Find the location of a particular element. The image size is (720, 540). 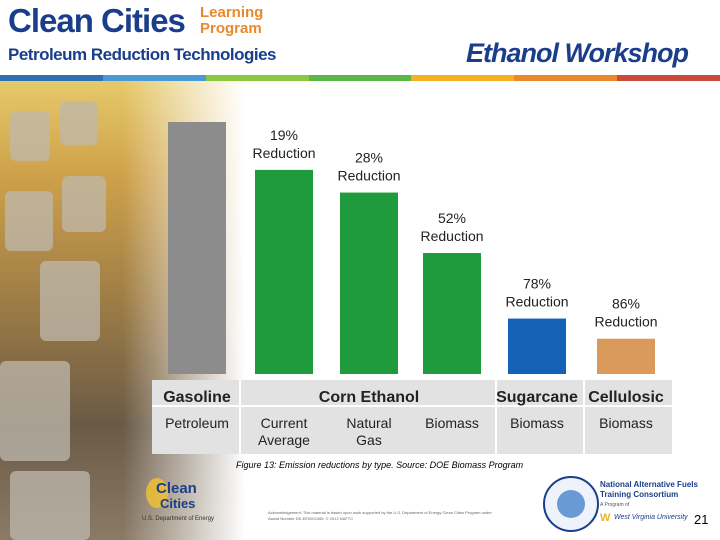

bar-label-pct: 19% is located at coordinates (284, 135).